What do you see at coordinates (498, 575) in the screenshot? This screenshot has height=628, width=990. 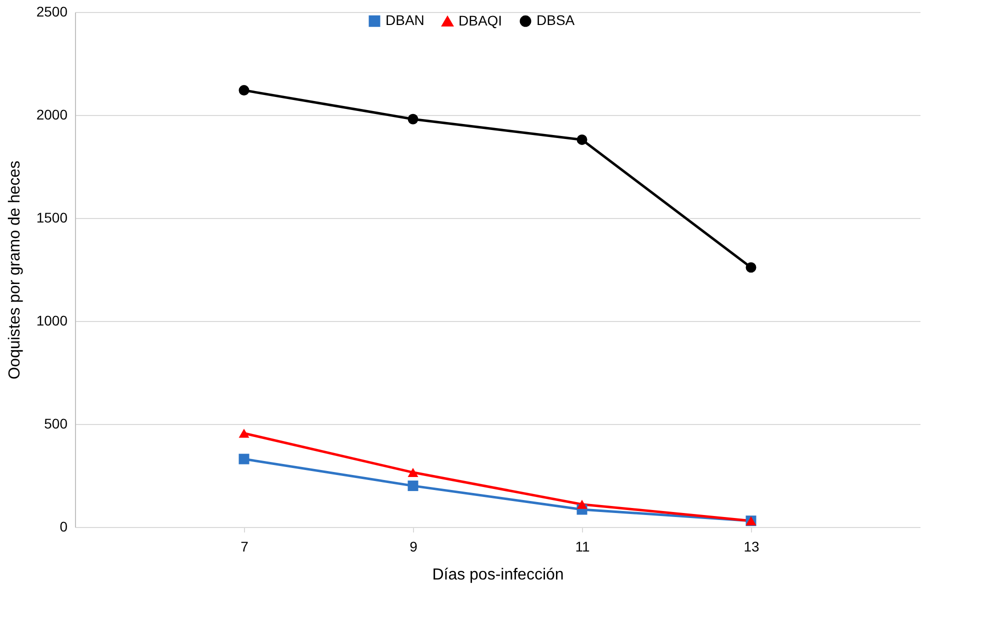 I see `x-axis-title: Días pos-infección` at bounding box center [498, 575].